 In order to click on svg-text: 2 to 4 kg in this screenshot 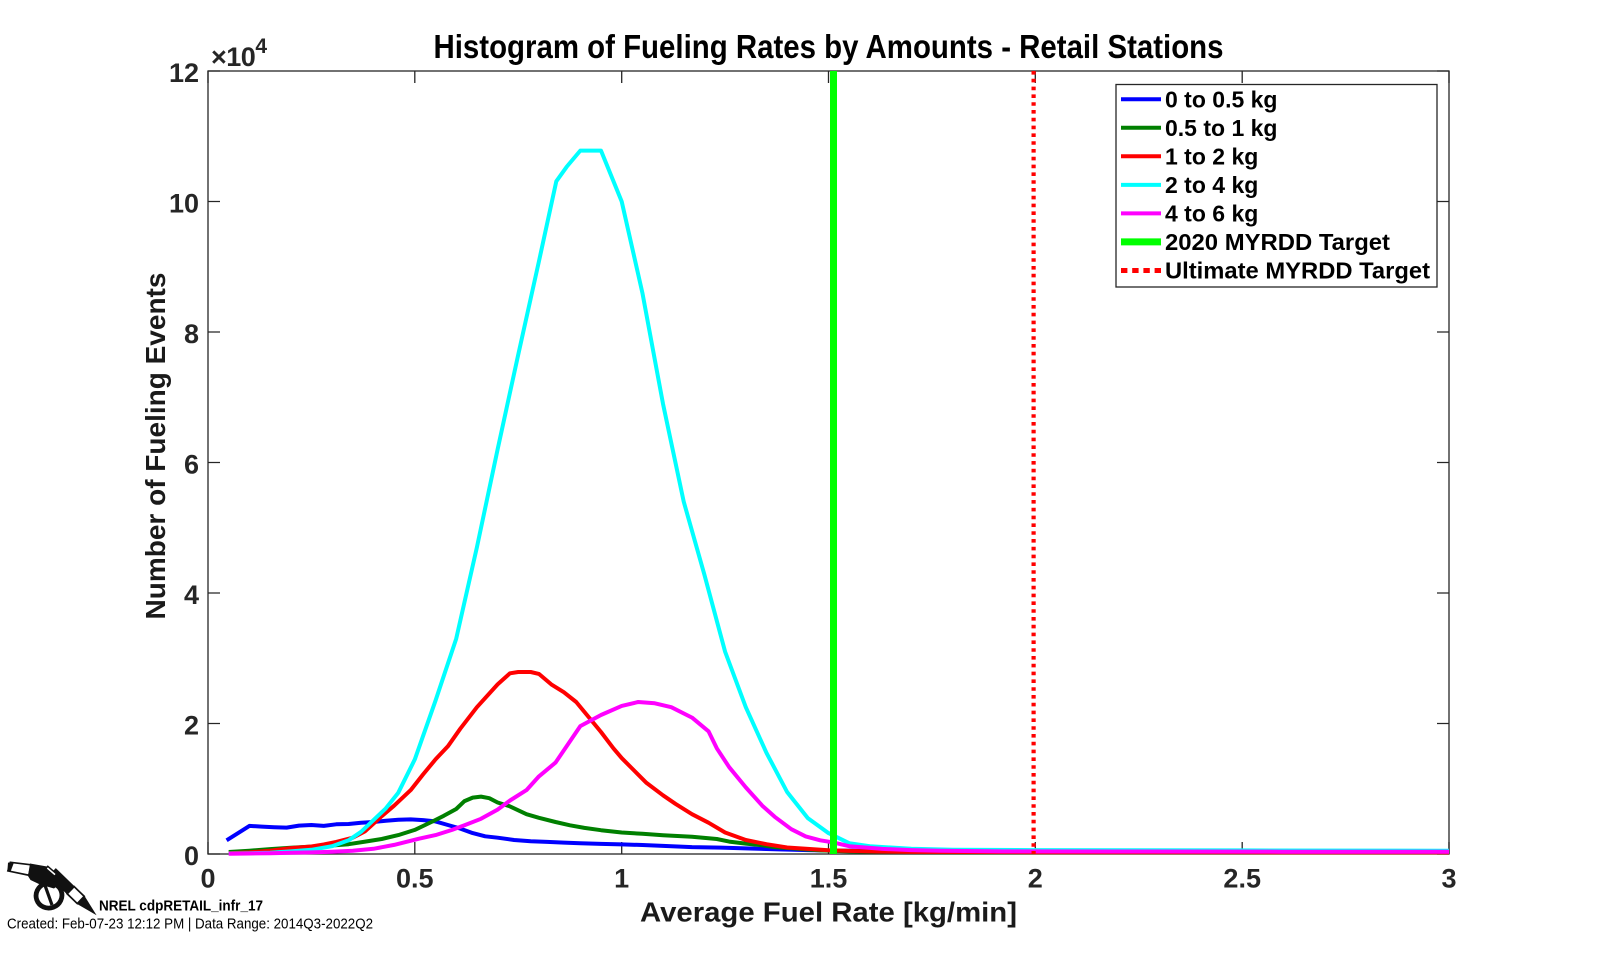, I will do `click(1211, 185)`.